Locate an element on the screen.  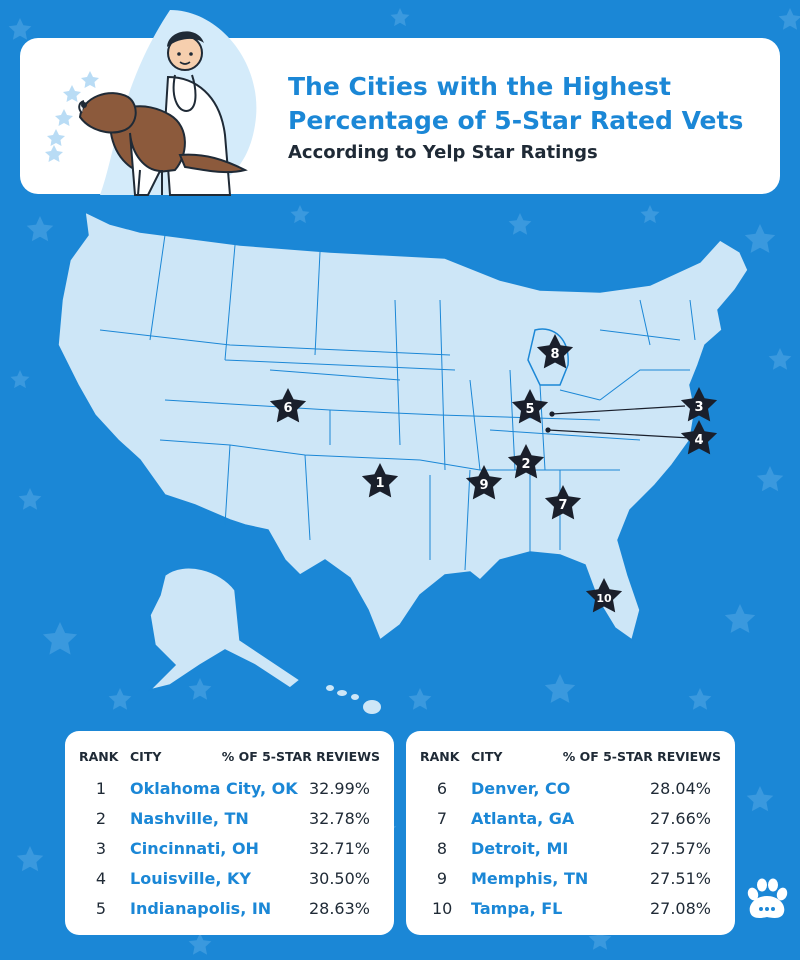
marker-rank-label: 10 is located at coordinates (604, 598).